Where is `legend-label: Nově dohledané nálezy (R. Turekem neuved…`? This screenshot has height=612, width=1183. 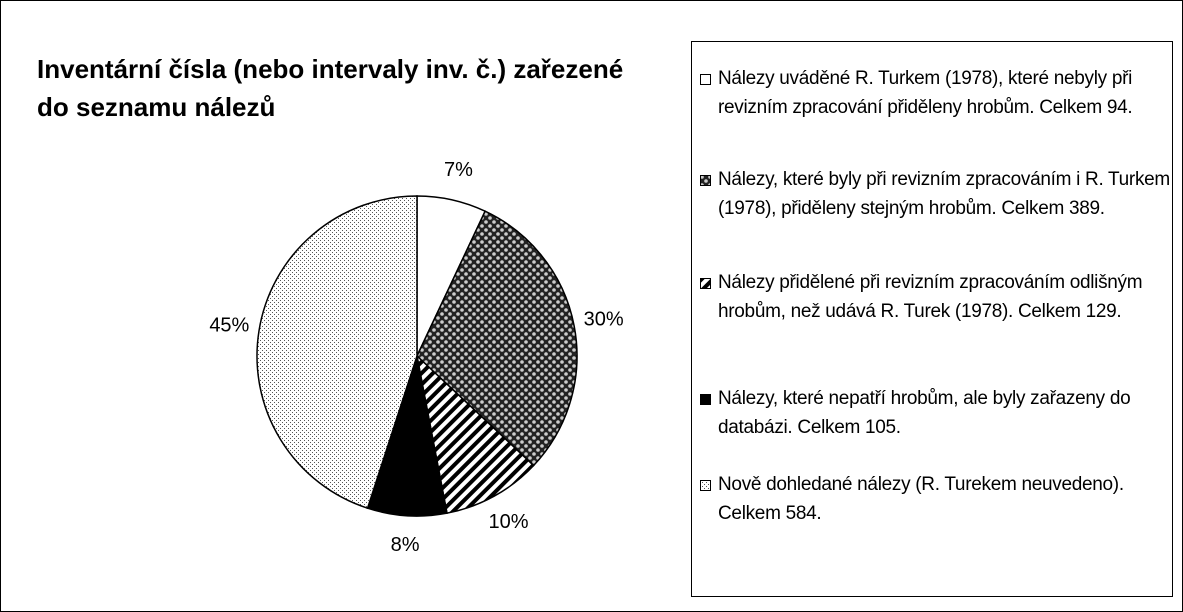
legend-label: Nově dohledané nálezy (R. Turekem neuved… is located at coordinates (921, 499).